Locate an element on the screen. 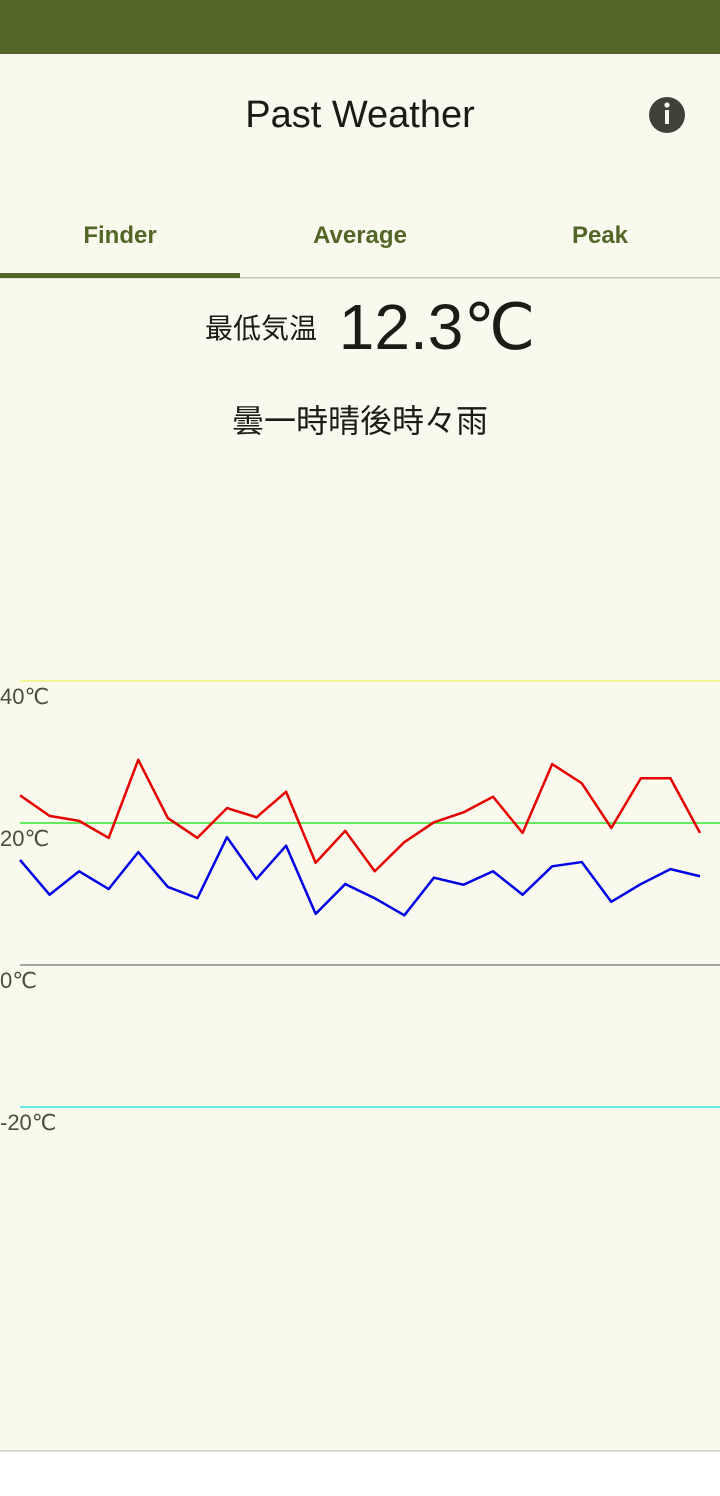 The width and height of the screenshot is (720, 1496). tab-indicator is located at coordinates (120, 275).